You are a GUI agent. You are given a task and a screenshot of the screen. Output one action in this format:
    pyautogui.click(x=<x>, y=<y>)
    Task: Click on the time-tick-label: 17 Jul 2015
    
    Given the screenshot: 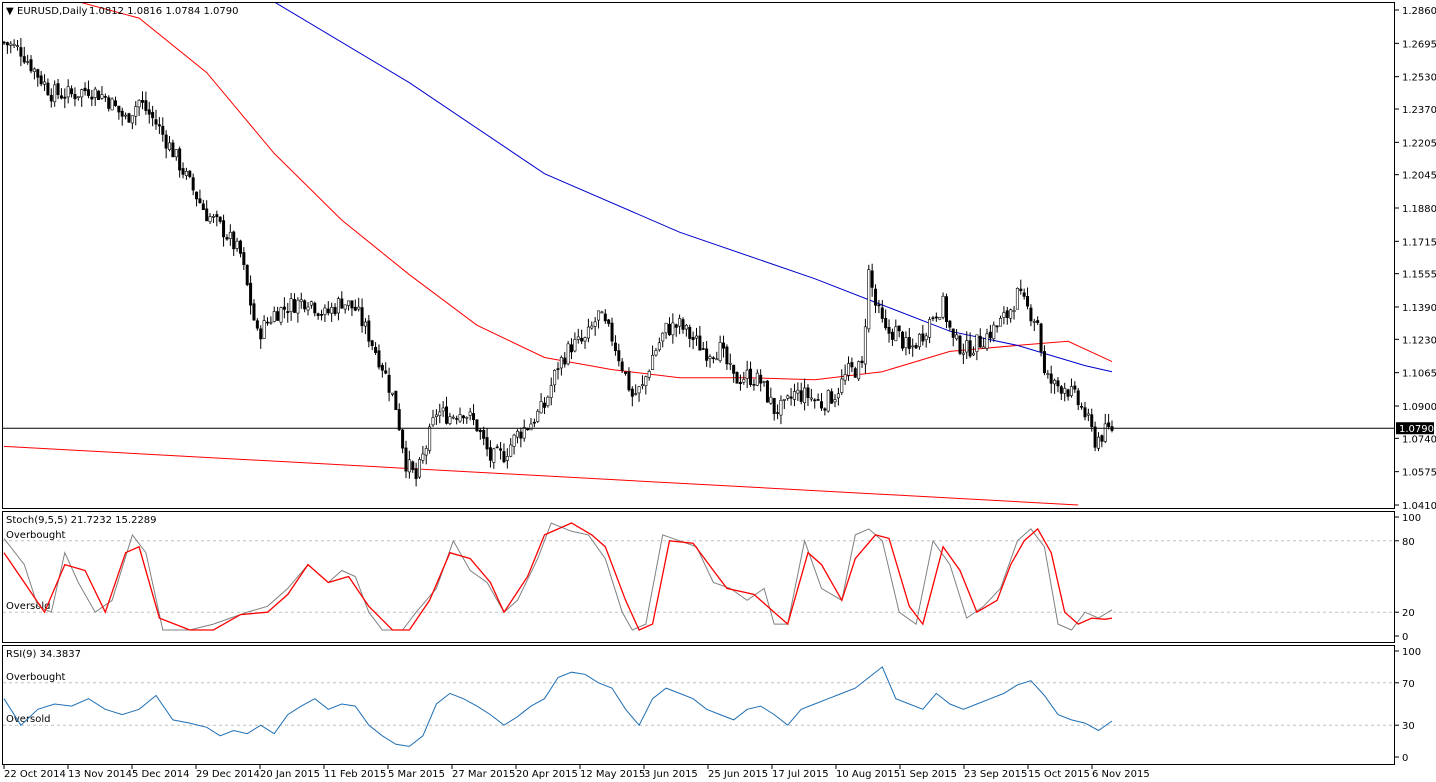 What is the action you would take?
    pyautogui.click(x=800, y=774)
    